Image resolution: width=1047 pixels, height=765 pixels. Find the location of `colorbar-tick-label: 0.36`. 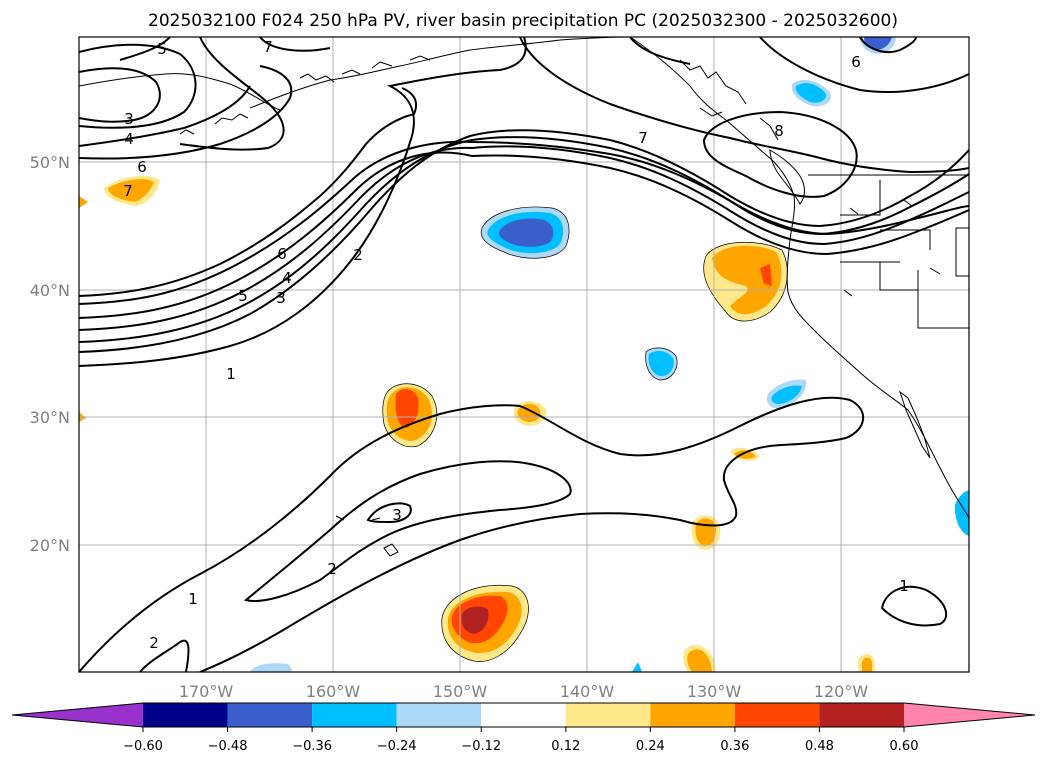

colorbar-tick-label: 0.36 is located at coordinates (734, 746).